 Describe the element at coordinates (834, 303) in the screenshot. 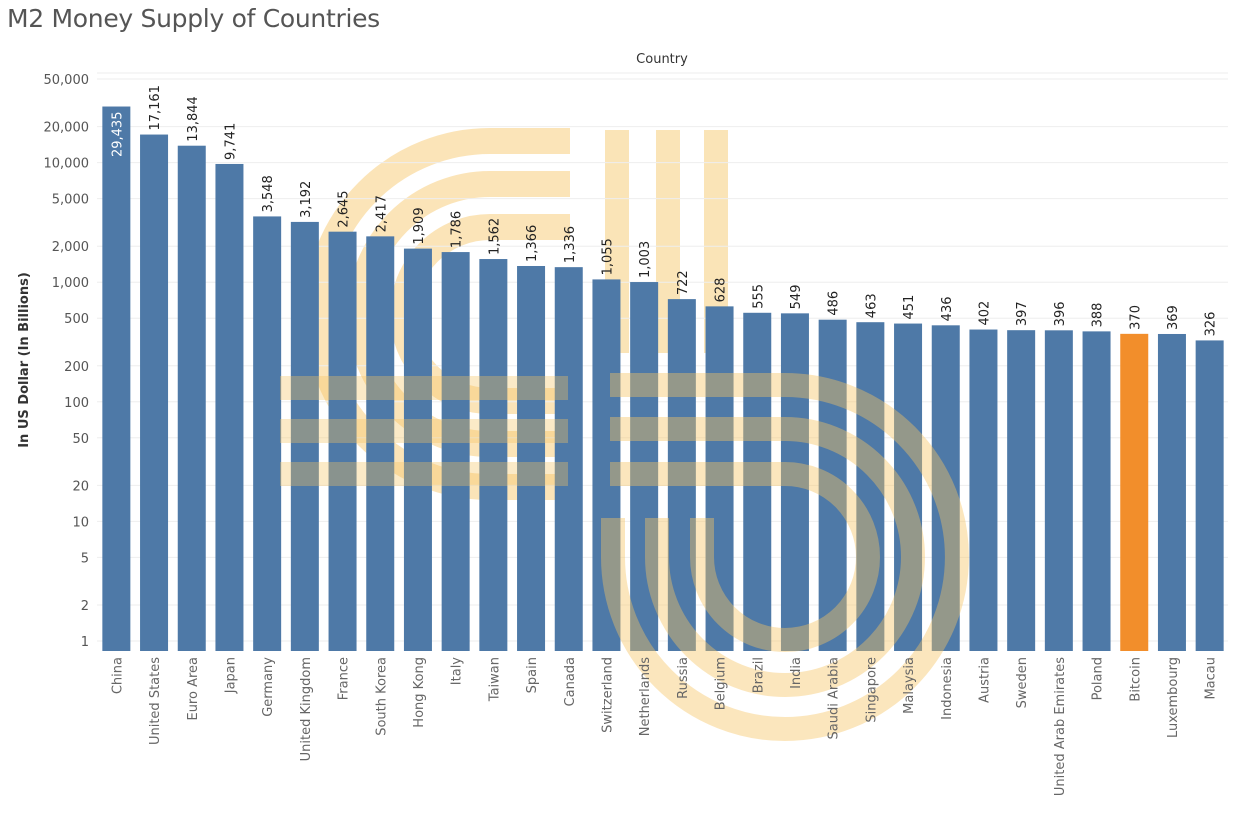

I see `value-label: 486` at that location.